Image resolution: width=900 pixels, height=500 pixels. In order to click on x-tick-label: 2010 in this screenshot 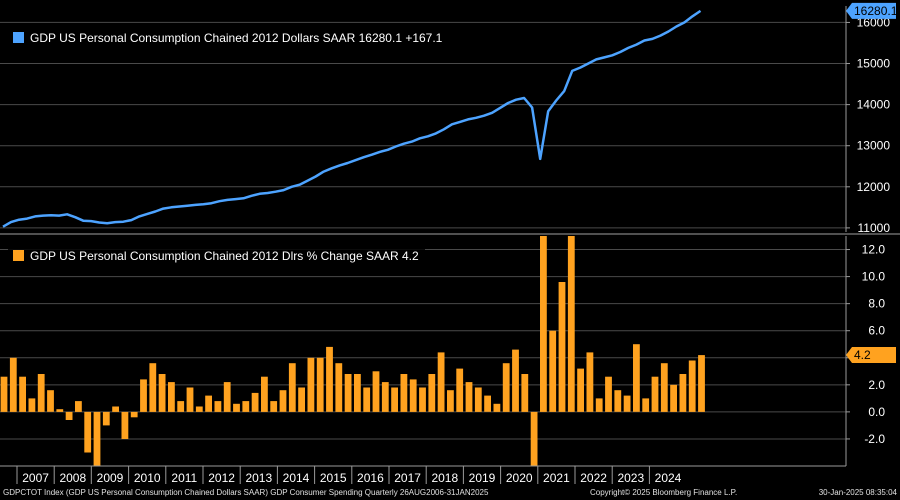, I will do `click(147, 478)`.